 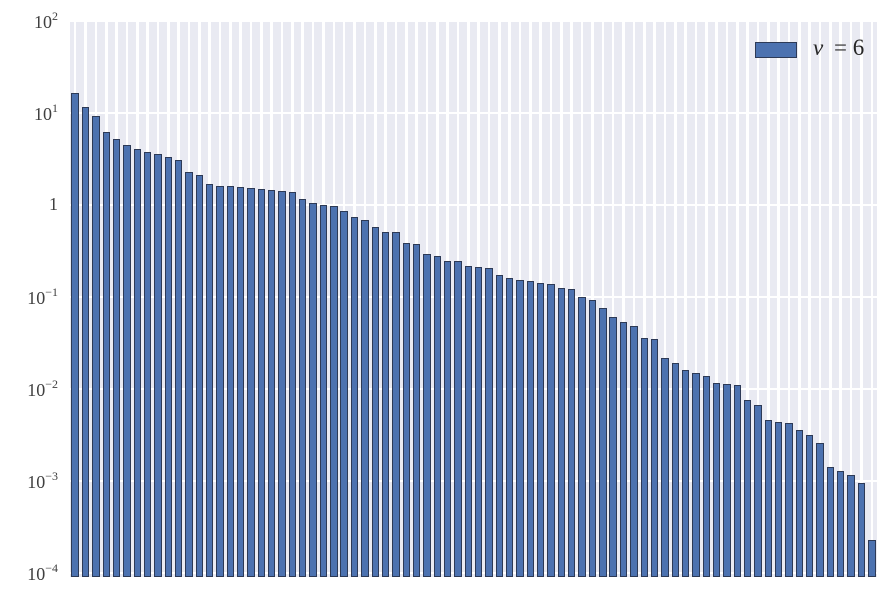 What do you see at coordinates (42, 481) in the screenshot?
I see `y-tick-label: 10⁻³` at bounding box center [42, 481].